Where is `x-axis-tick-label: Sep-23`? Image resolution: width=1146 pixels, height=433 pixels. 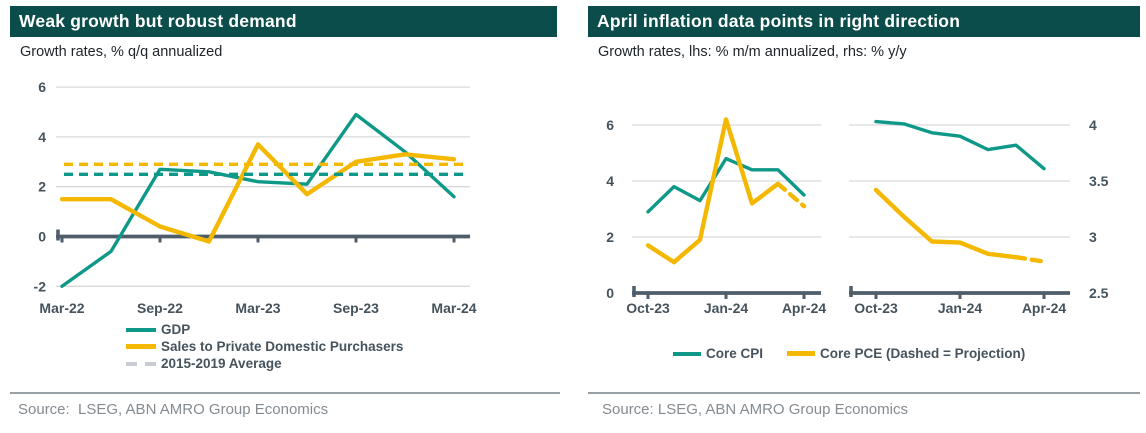 x-axis-tick-label: Sep-23 is located at coordinates (356, 308).